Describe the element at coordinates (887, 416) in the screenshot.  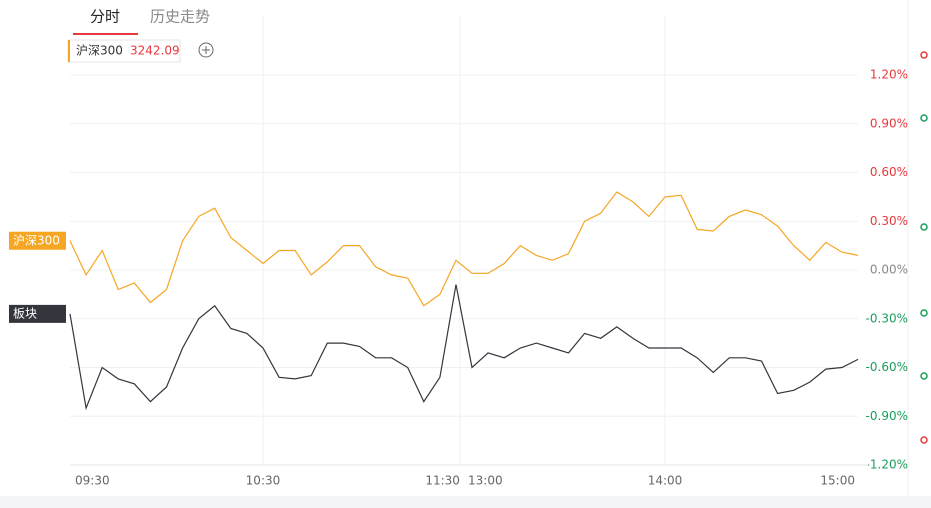
I see `y-tick-label: -0.90%` at that location.